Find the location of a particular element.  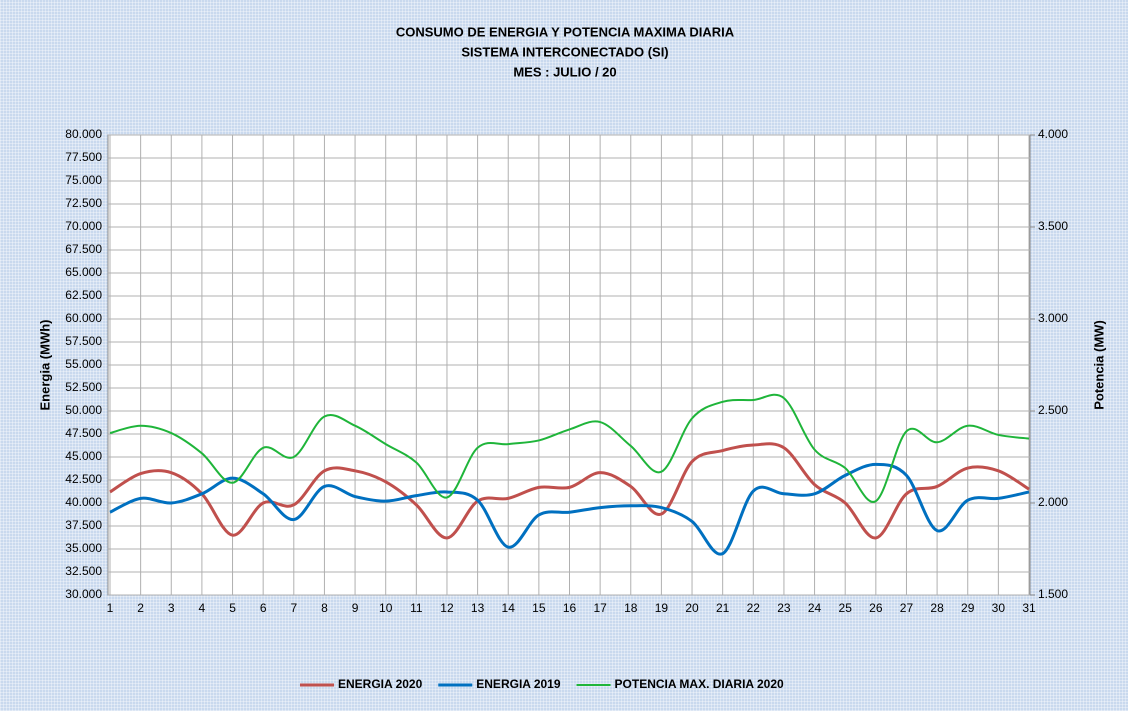

x-tick-label: 12 is located at coordinates (447, 608).